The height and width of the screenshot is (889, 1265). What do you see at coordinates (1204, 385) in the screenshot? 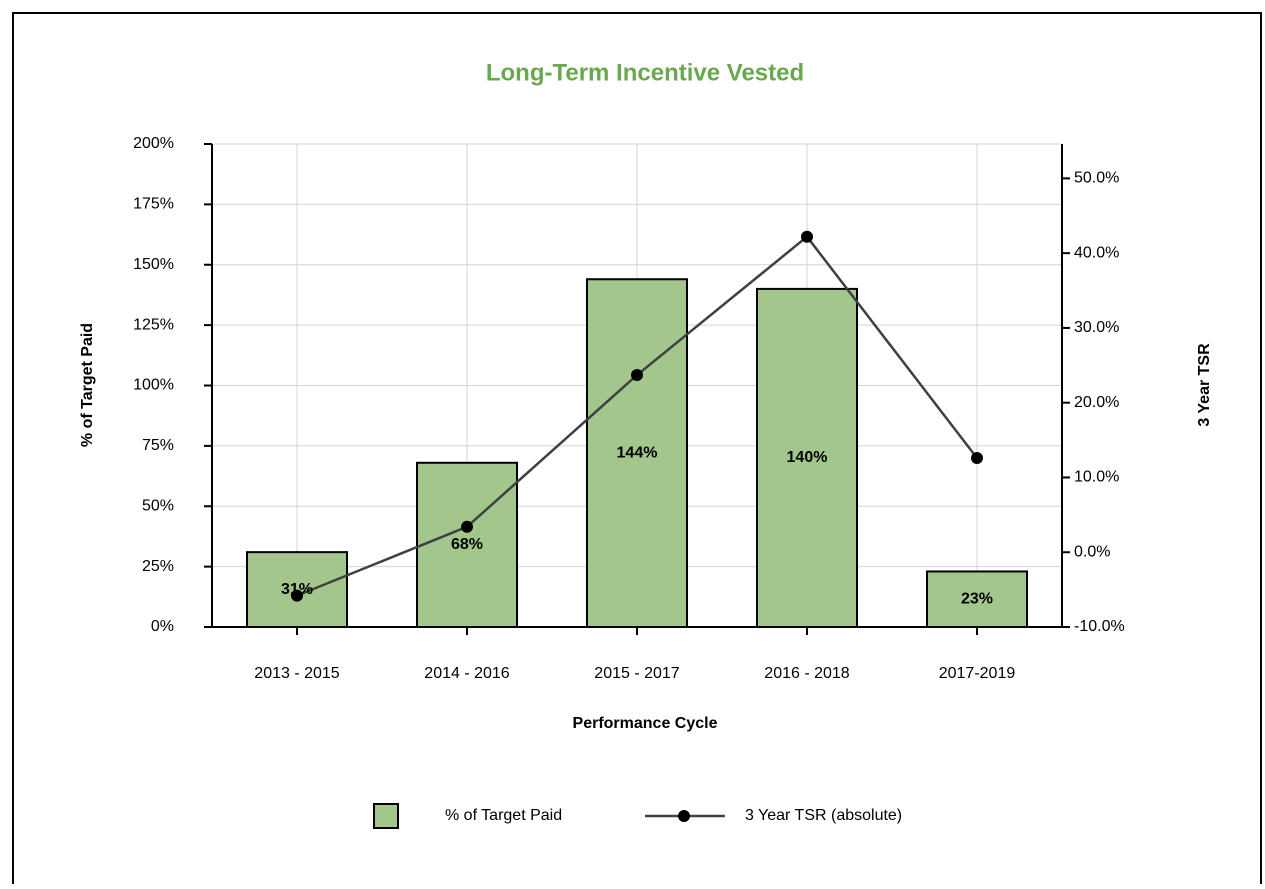
I see `y2-axis-label: 3 Year TSR` at bounding box center [1204, 385].